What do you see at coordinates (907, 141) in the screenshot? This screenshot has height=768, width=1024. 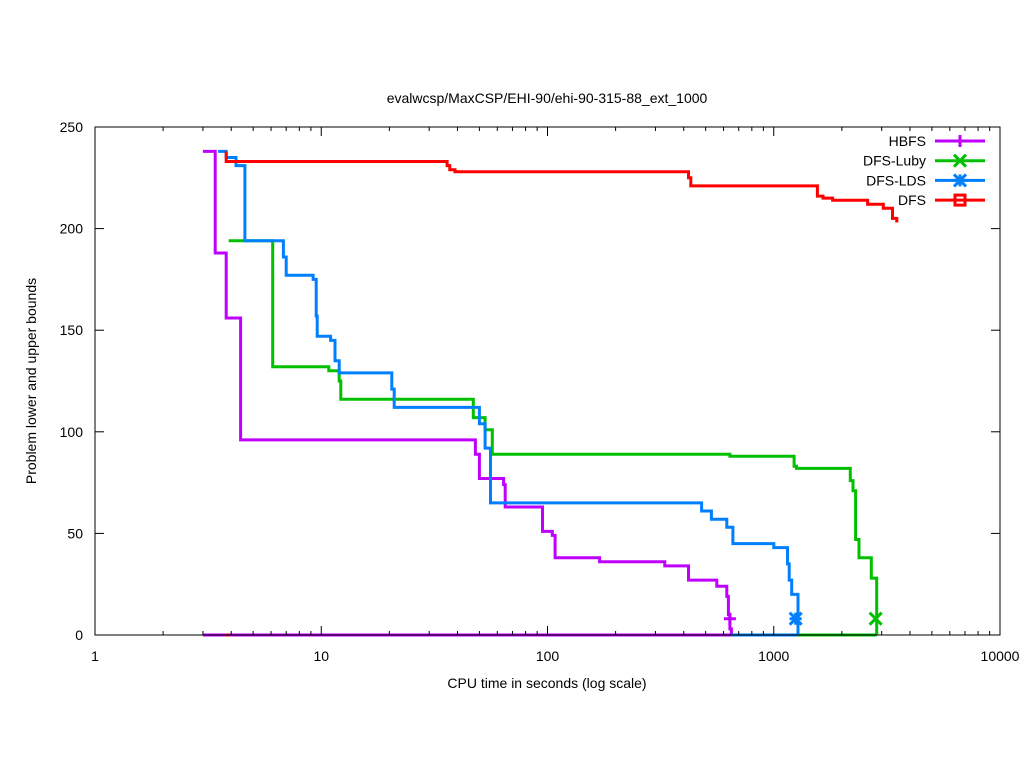 I see `legend-label: HBFS` at bounding box center [907, 141].